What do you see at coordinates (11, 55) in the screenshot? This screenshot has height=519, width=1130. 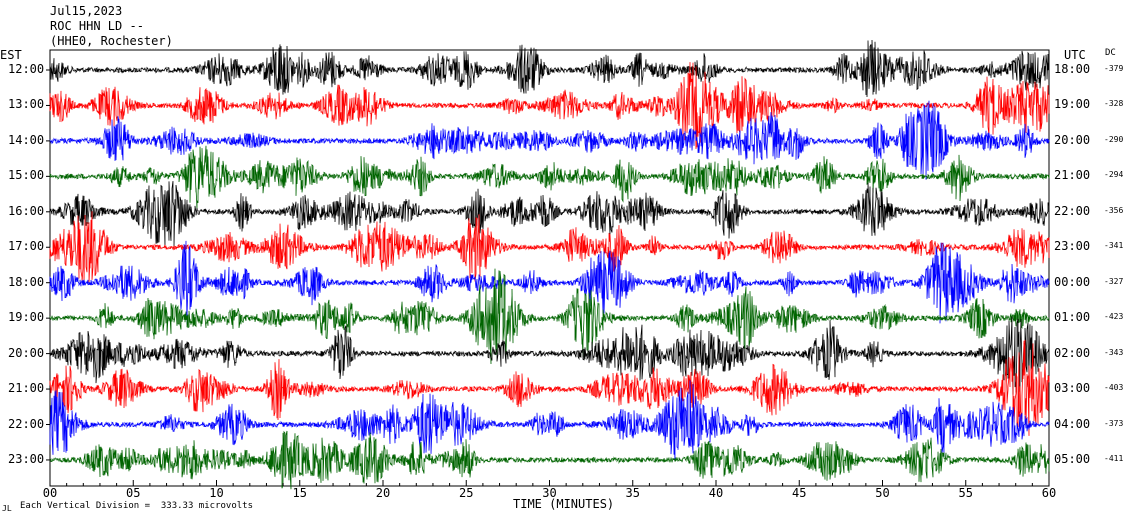 I see `left-timezone-label: EST` at bounding box center [11, 55].